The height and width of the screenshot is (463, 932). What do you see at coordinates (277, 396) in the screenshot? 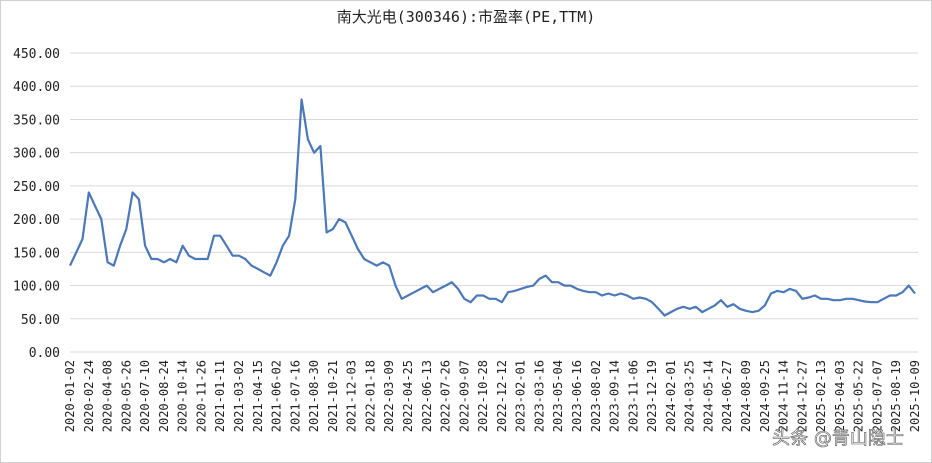
I see `x-tick-label: 2021-06-02` at bounding box center [277, 396].